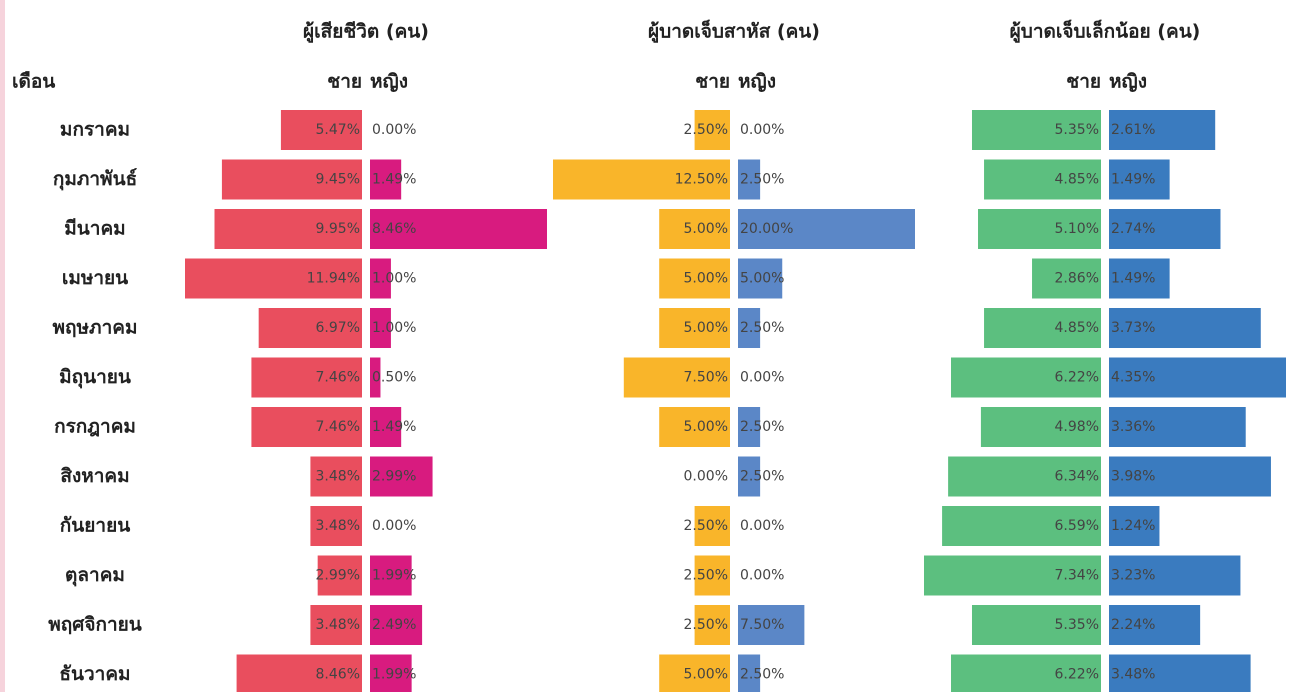 Image resolution: width=1290 pixels, height=696 pixels. I want to click on month-label: กันยายน, so click(95, 526).